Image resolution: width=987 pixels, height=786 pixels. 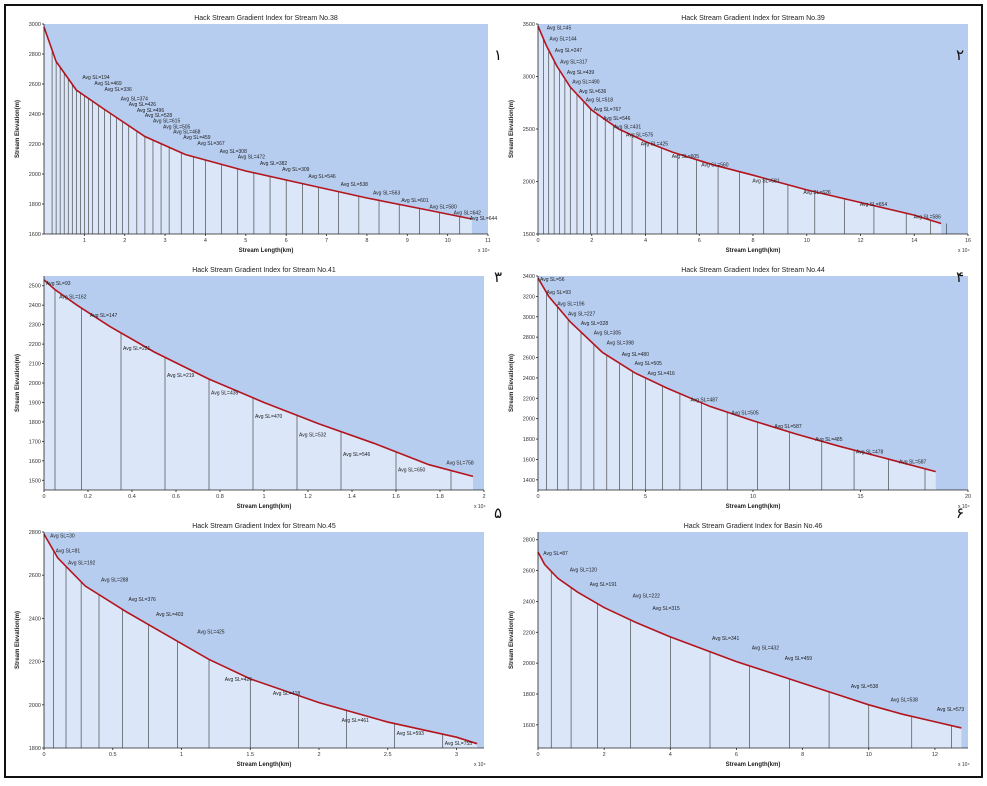 What do you see at coordinates (245, 241) in the screenshot?
I see `x-tick-label: 5` at bounding box center [245, 241].